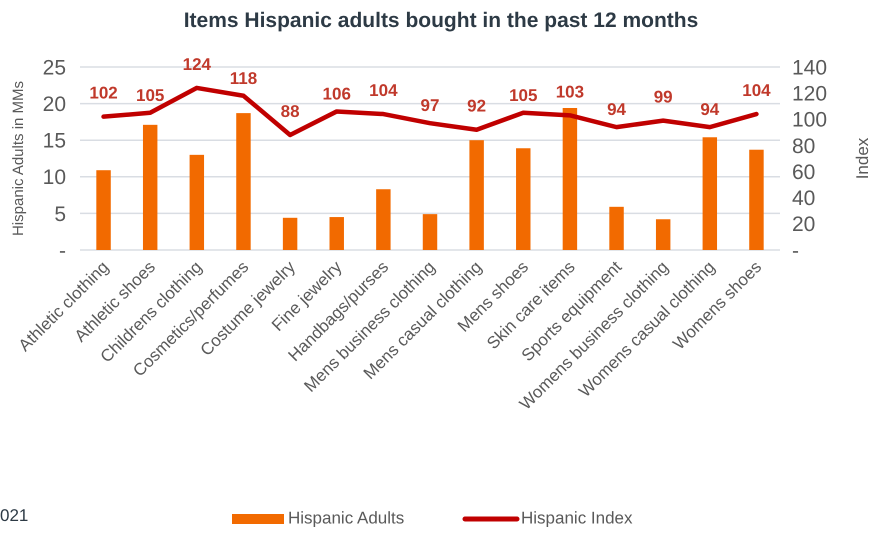  What do you see at coordinates (290, 111) in the screenshot?
I see `data-label: 88` at bounding box center [290, 111].